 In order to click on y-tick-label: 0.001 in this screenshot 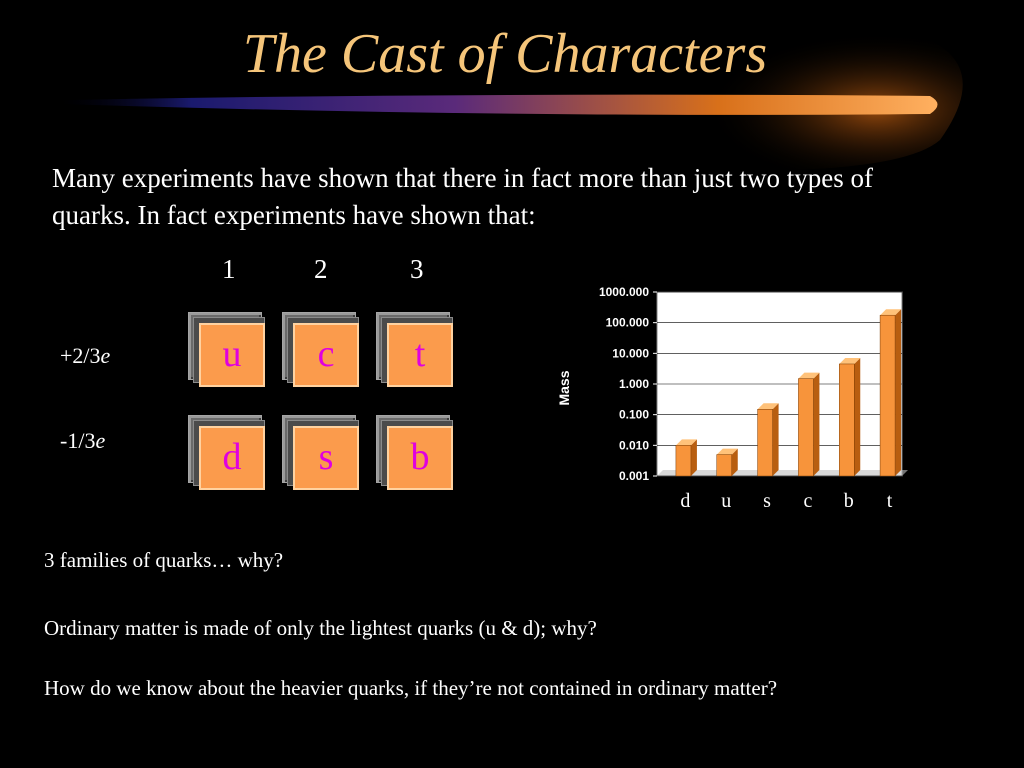, I will do `click(634, 476)`.